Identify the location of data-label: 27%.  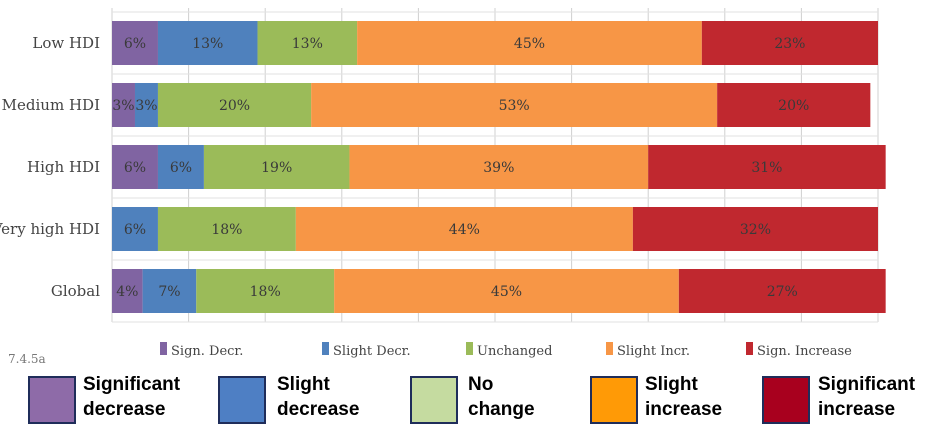
(782, 292).